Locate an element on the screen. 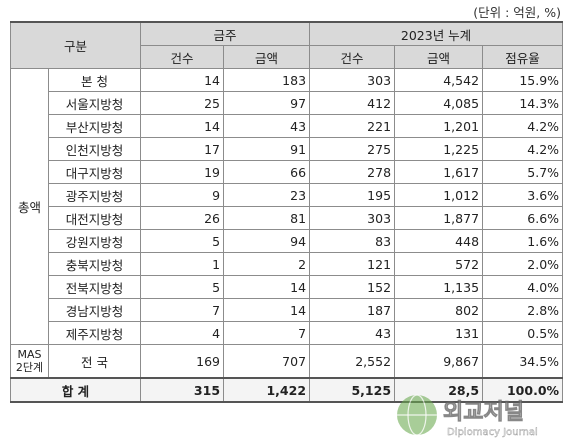 The image size is (569, 444). header-count-cumulative: 건수 is located at coordinates (352, 57).